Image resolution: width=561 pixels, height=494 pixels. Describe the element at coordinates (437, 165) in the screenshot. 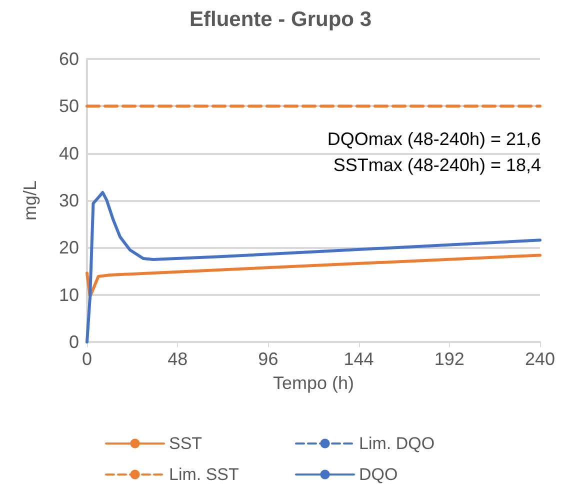

I see `annotation: SSTmax (48-240h) = 18,4` at that location.